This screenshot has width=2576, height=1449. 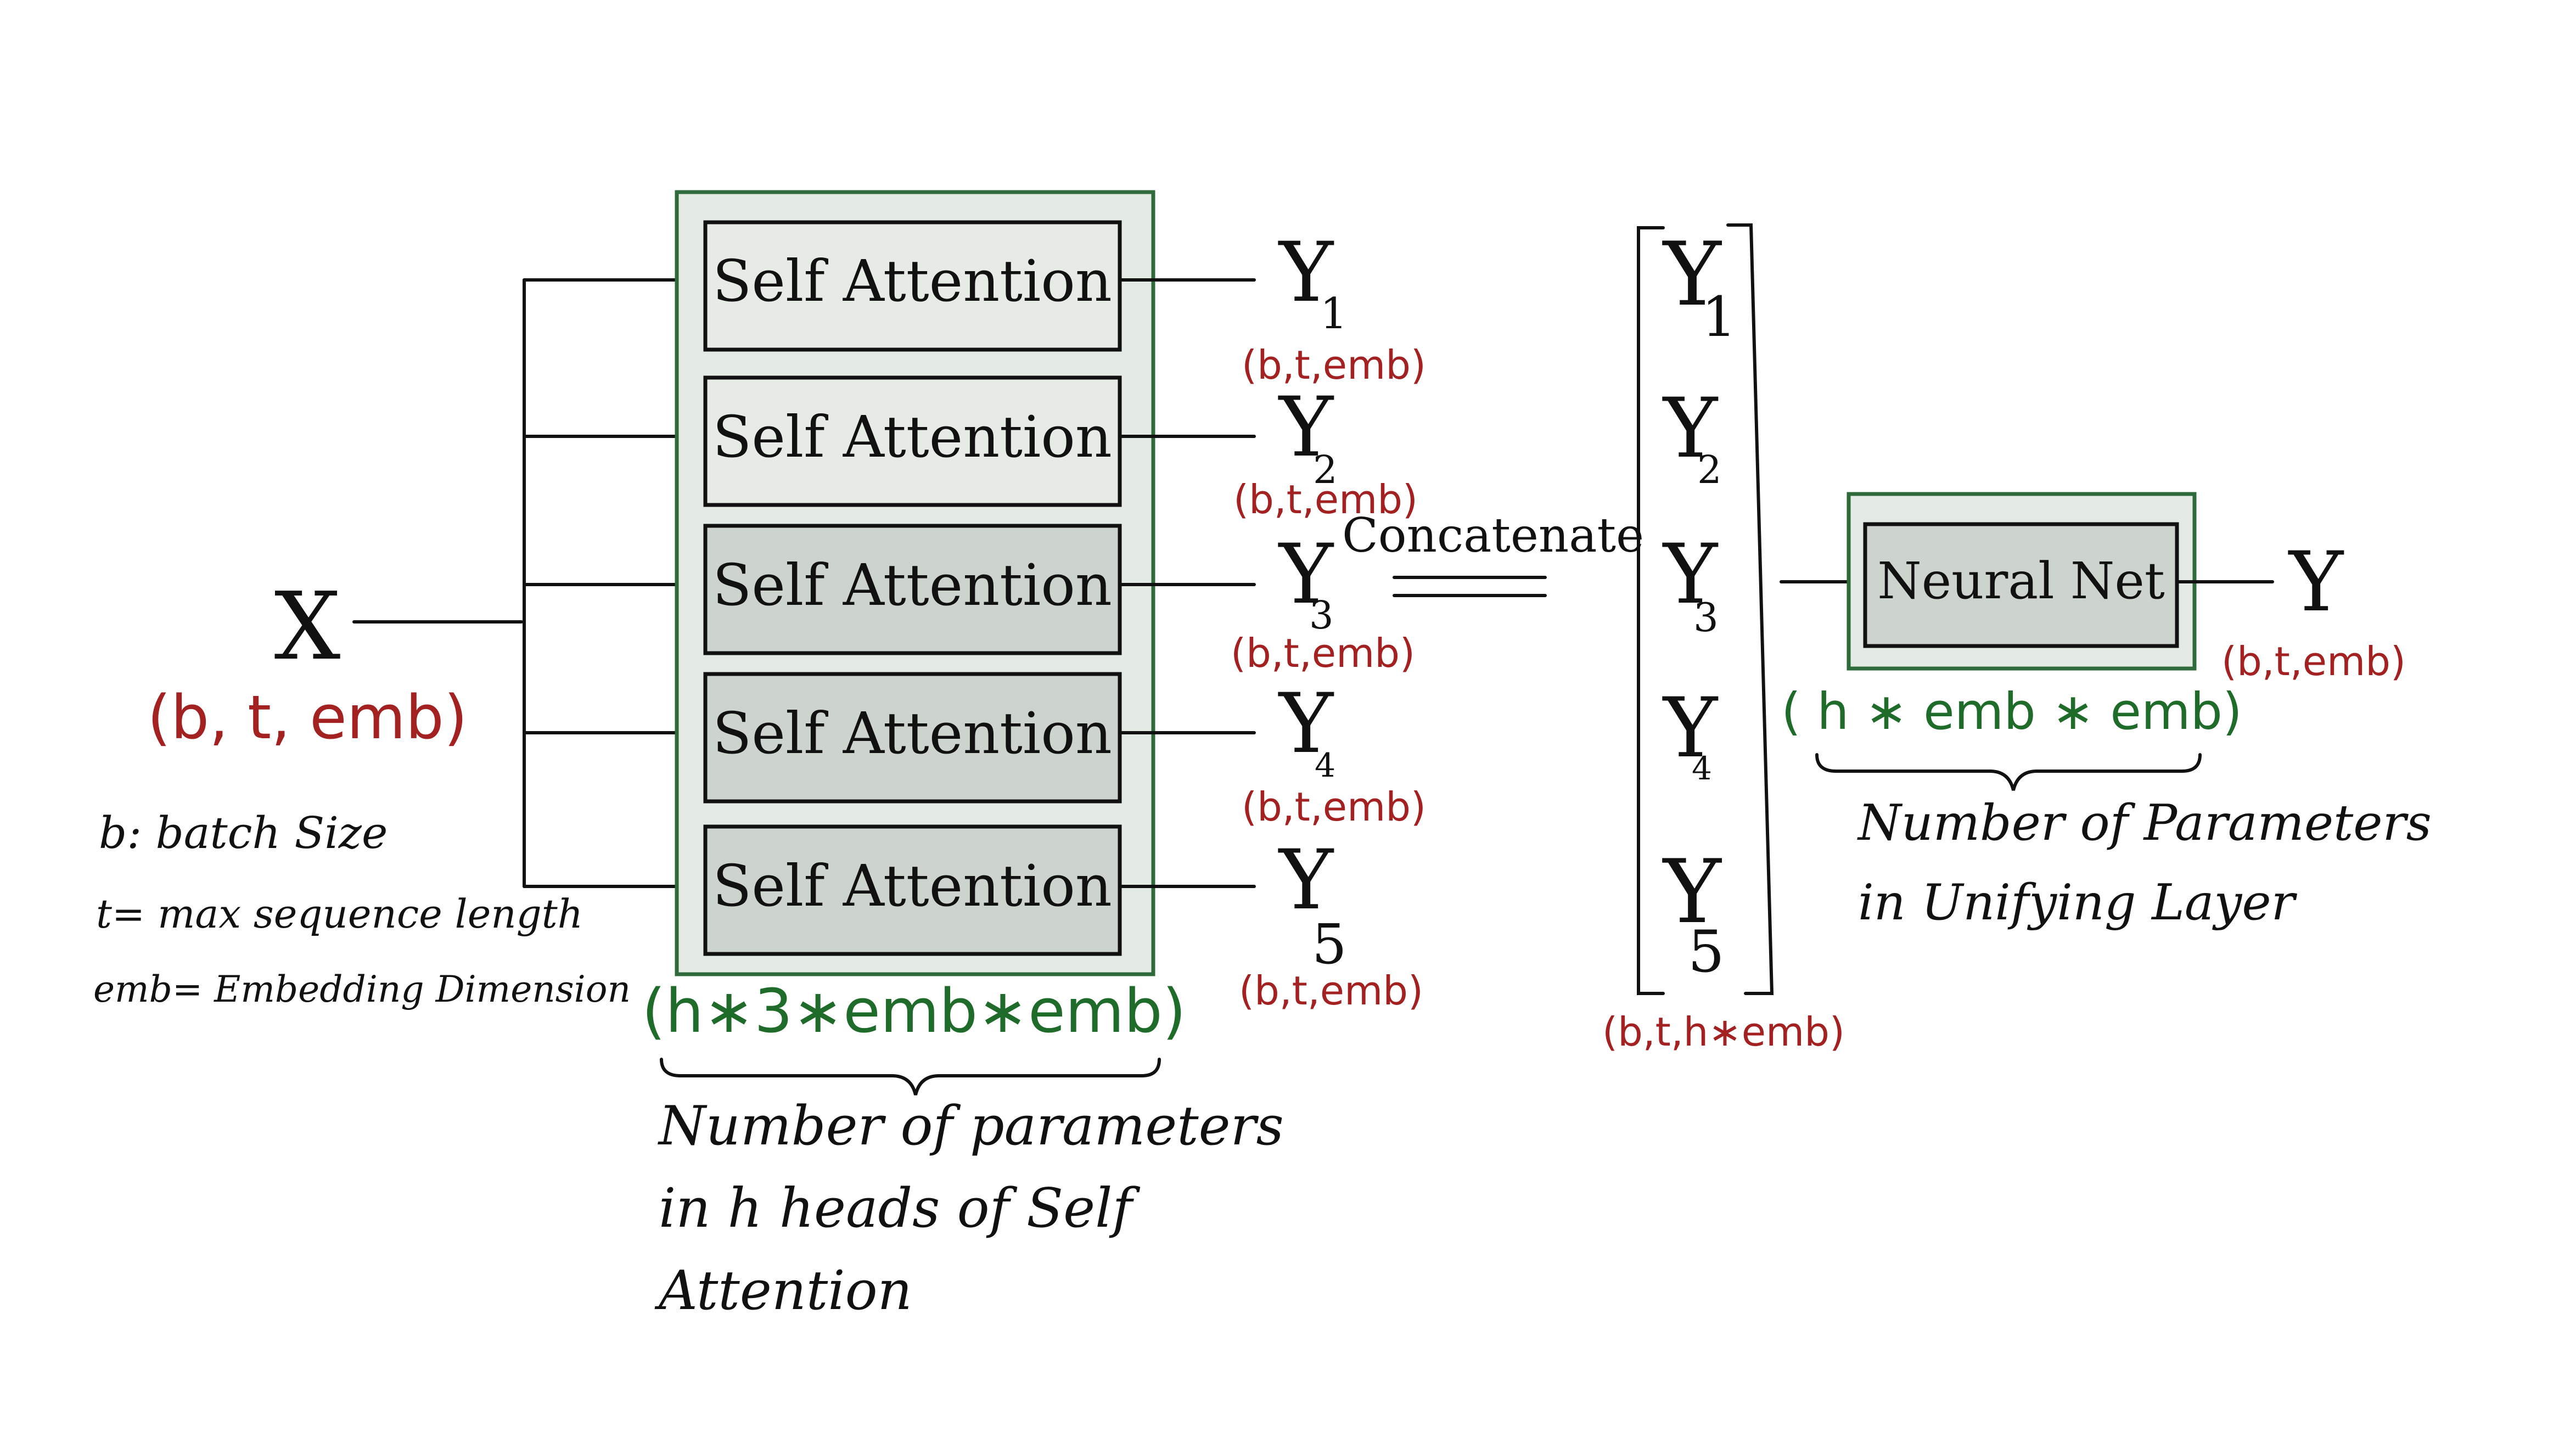 What do you see at coordinates (1334, 314) in the screenshot?
I see `output-subscript: 1` at bounding box center [1334, 314].